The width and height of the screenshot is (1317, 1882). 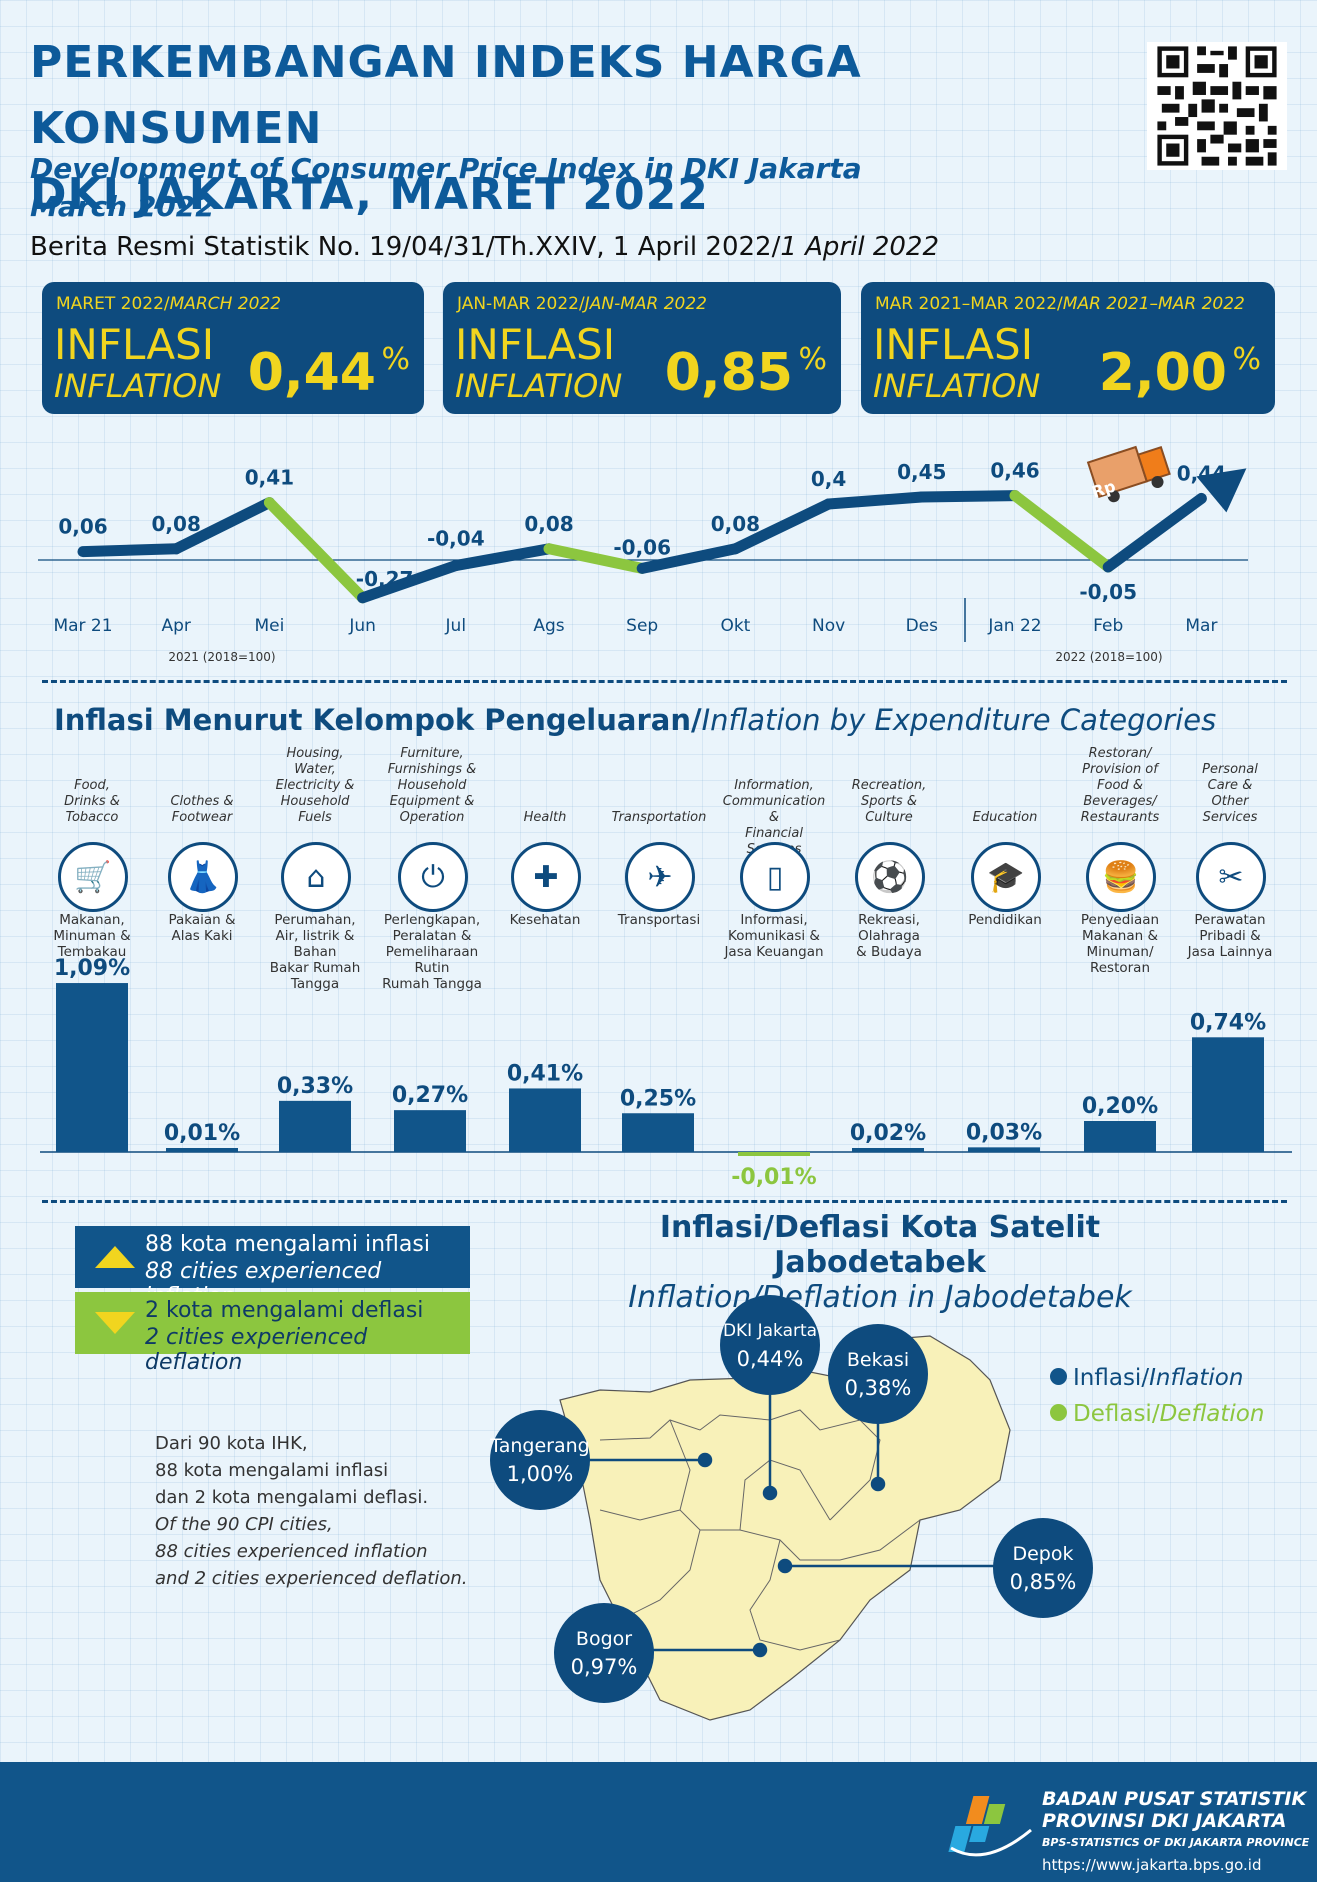 I want to click on category-label-en-line: Water,, so click(x=315, y=769).